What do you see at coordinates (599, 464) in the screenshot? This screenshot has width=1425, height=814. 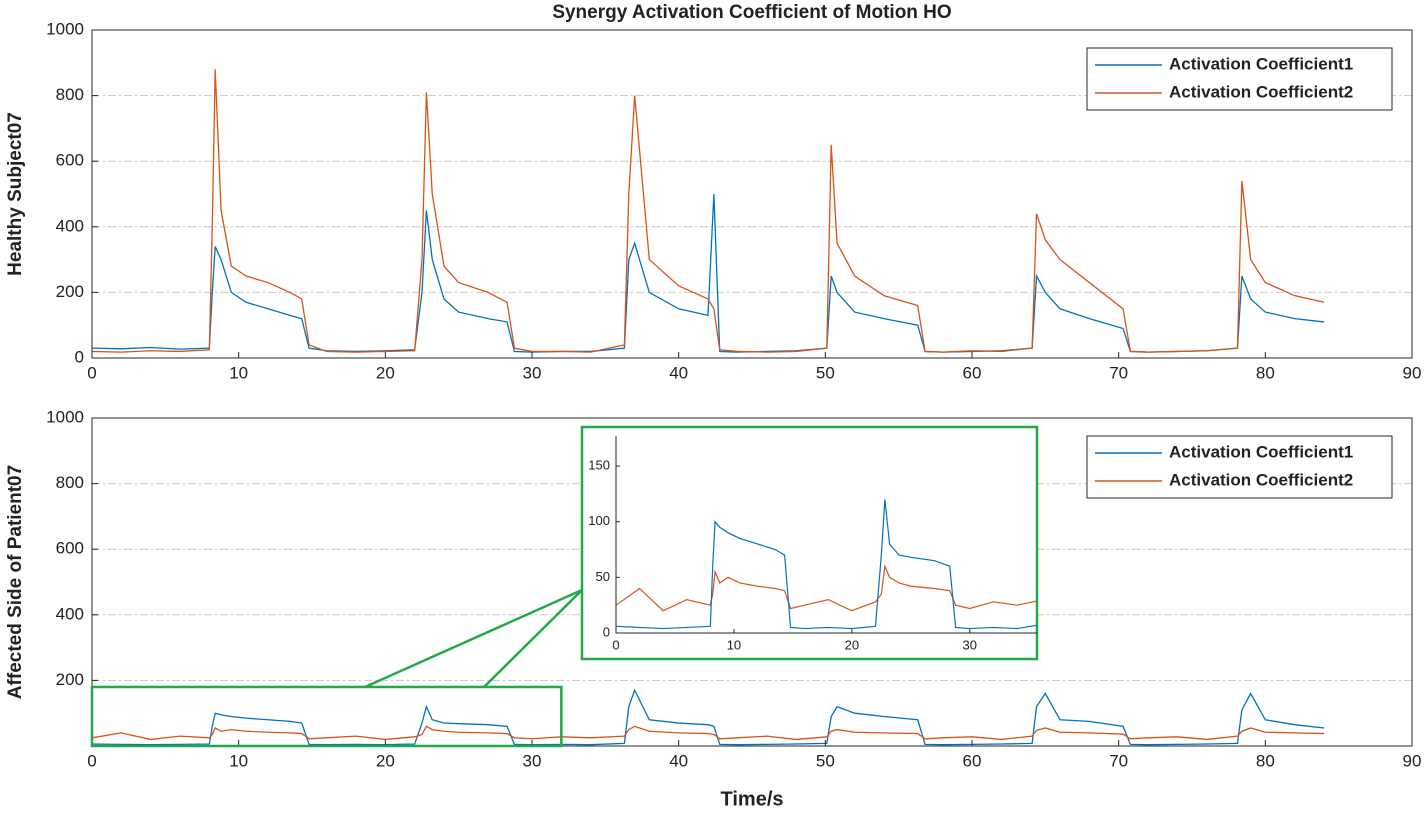 I see `inset-y-tick-label: 150` at bounding box center [599, 464].